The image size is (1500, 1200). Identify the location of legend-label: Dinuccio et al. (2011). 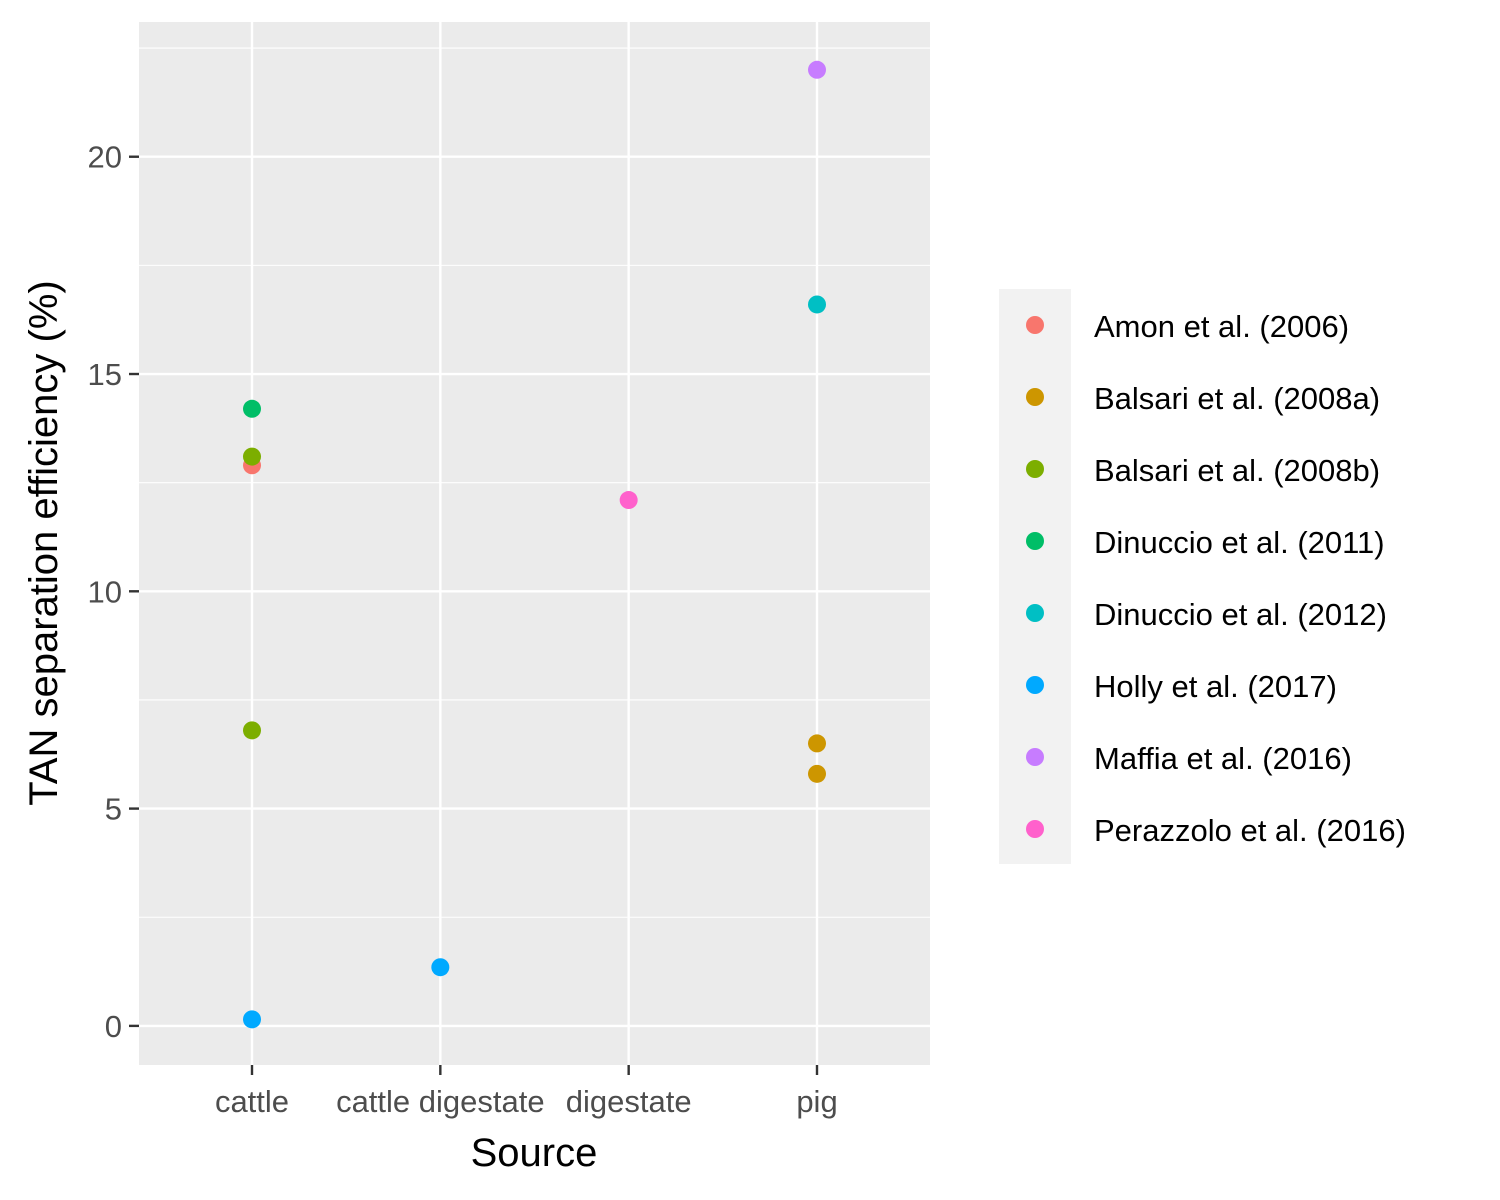
(1239, 542).